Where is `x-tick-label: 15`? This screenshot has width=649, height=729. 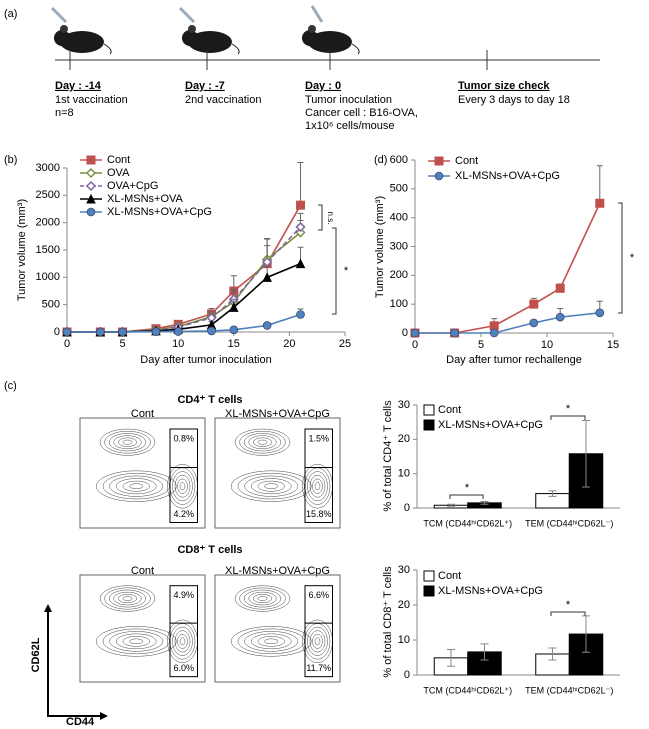
x-tick-label: 15 is located at coordinates (613, 345).